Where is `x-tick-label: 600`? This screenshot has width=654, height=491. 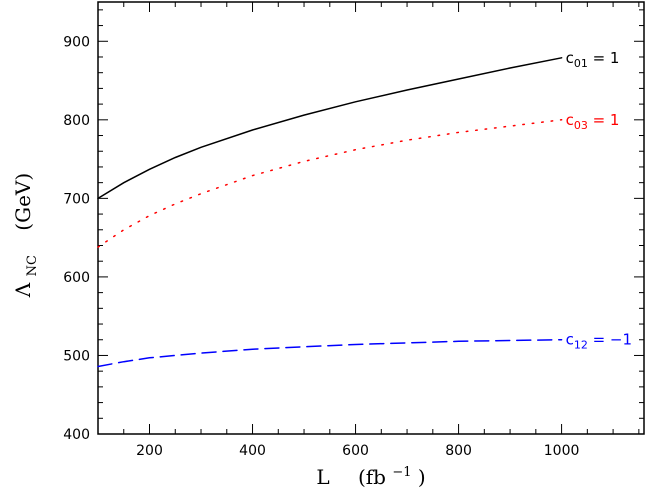
x-tick-label: 600 is located at coordinates (355, 451).